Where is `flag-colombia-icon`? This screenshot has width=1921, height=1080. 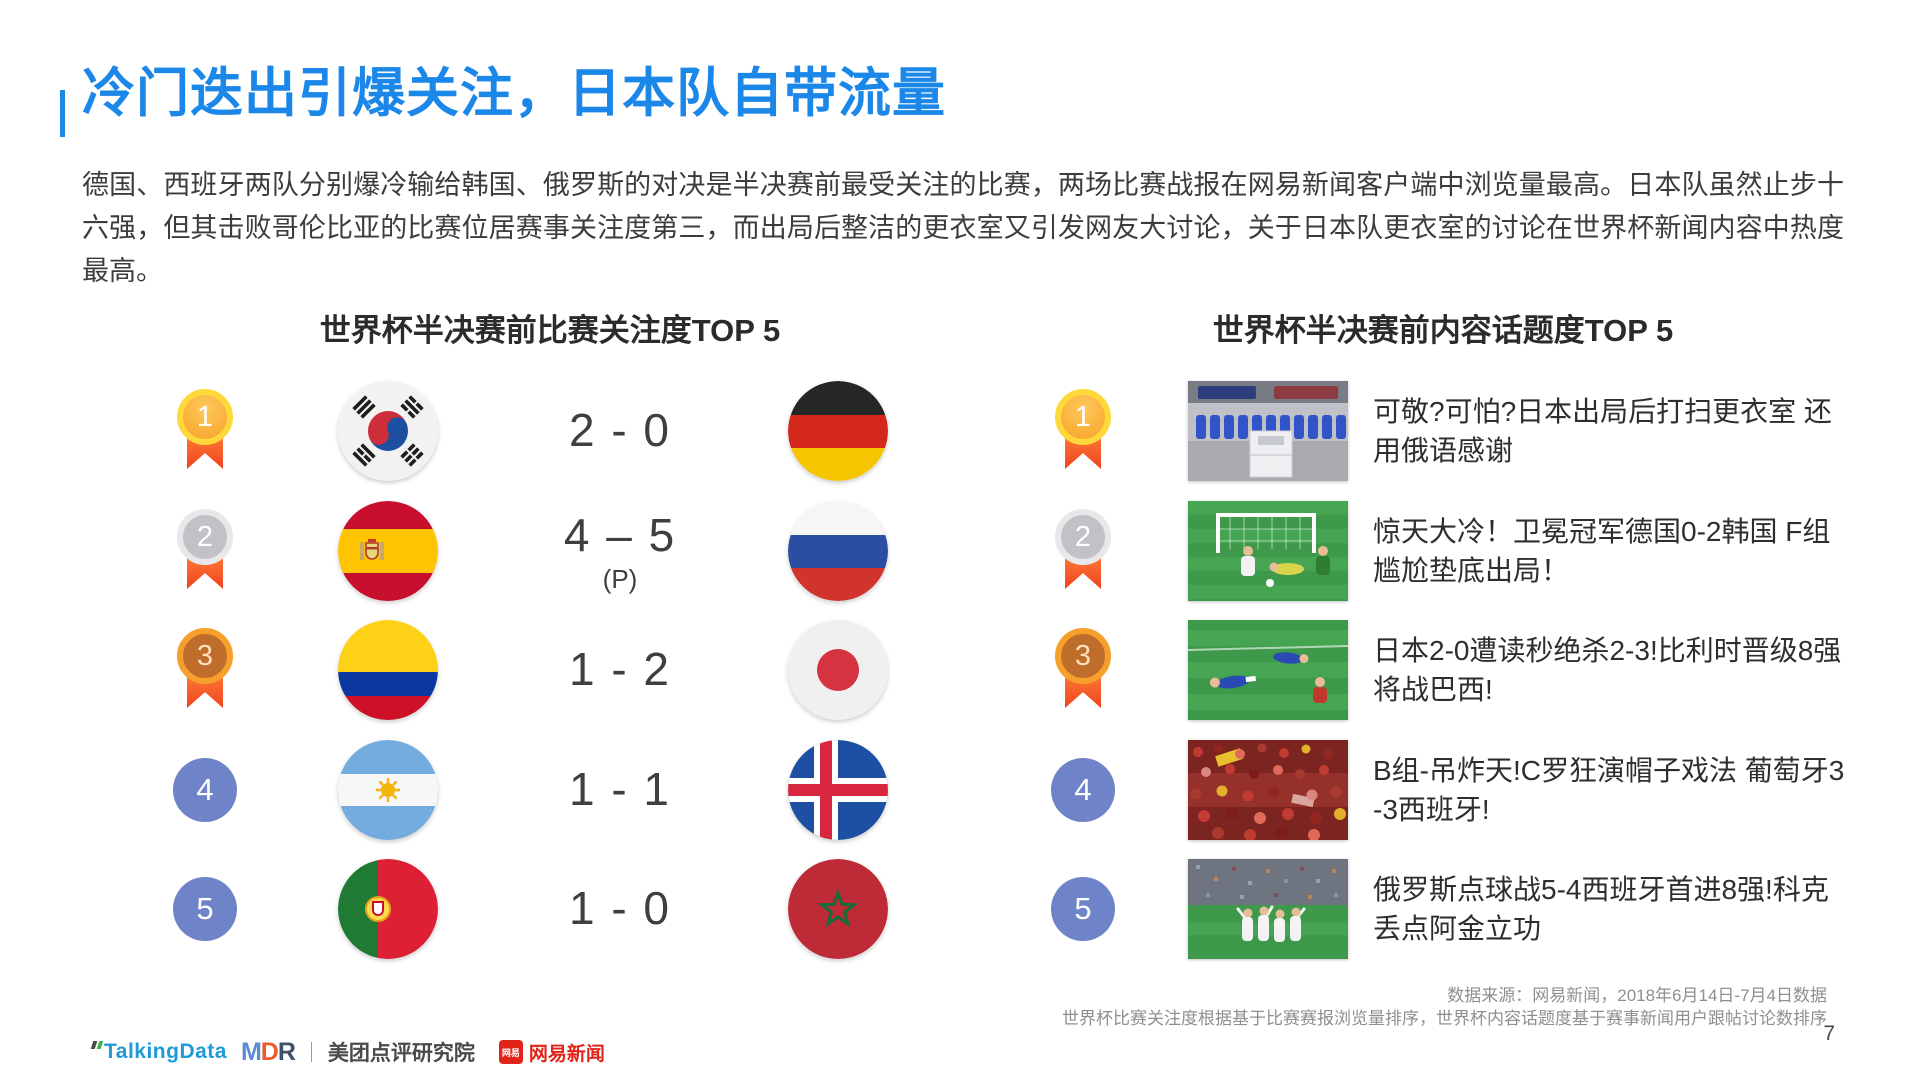
flag-colombia-icon is located at coordinates (388, 670).